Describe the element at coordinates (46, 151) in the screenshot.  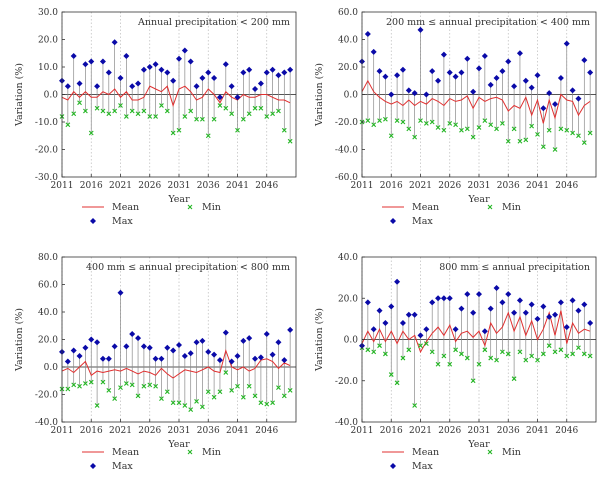
I see `y-tick-label: -20.0` at that location.